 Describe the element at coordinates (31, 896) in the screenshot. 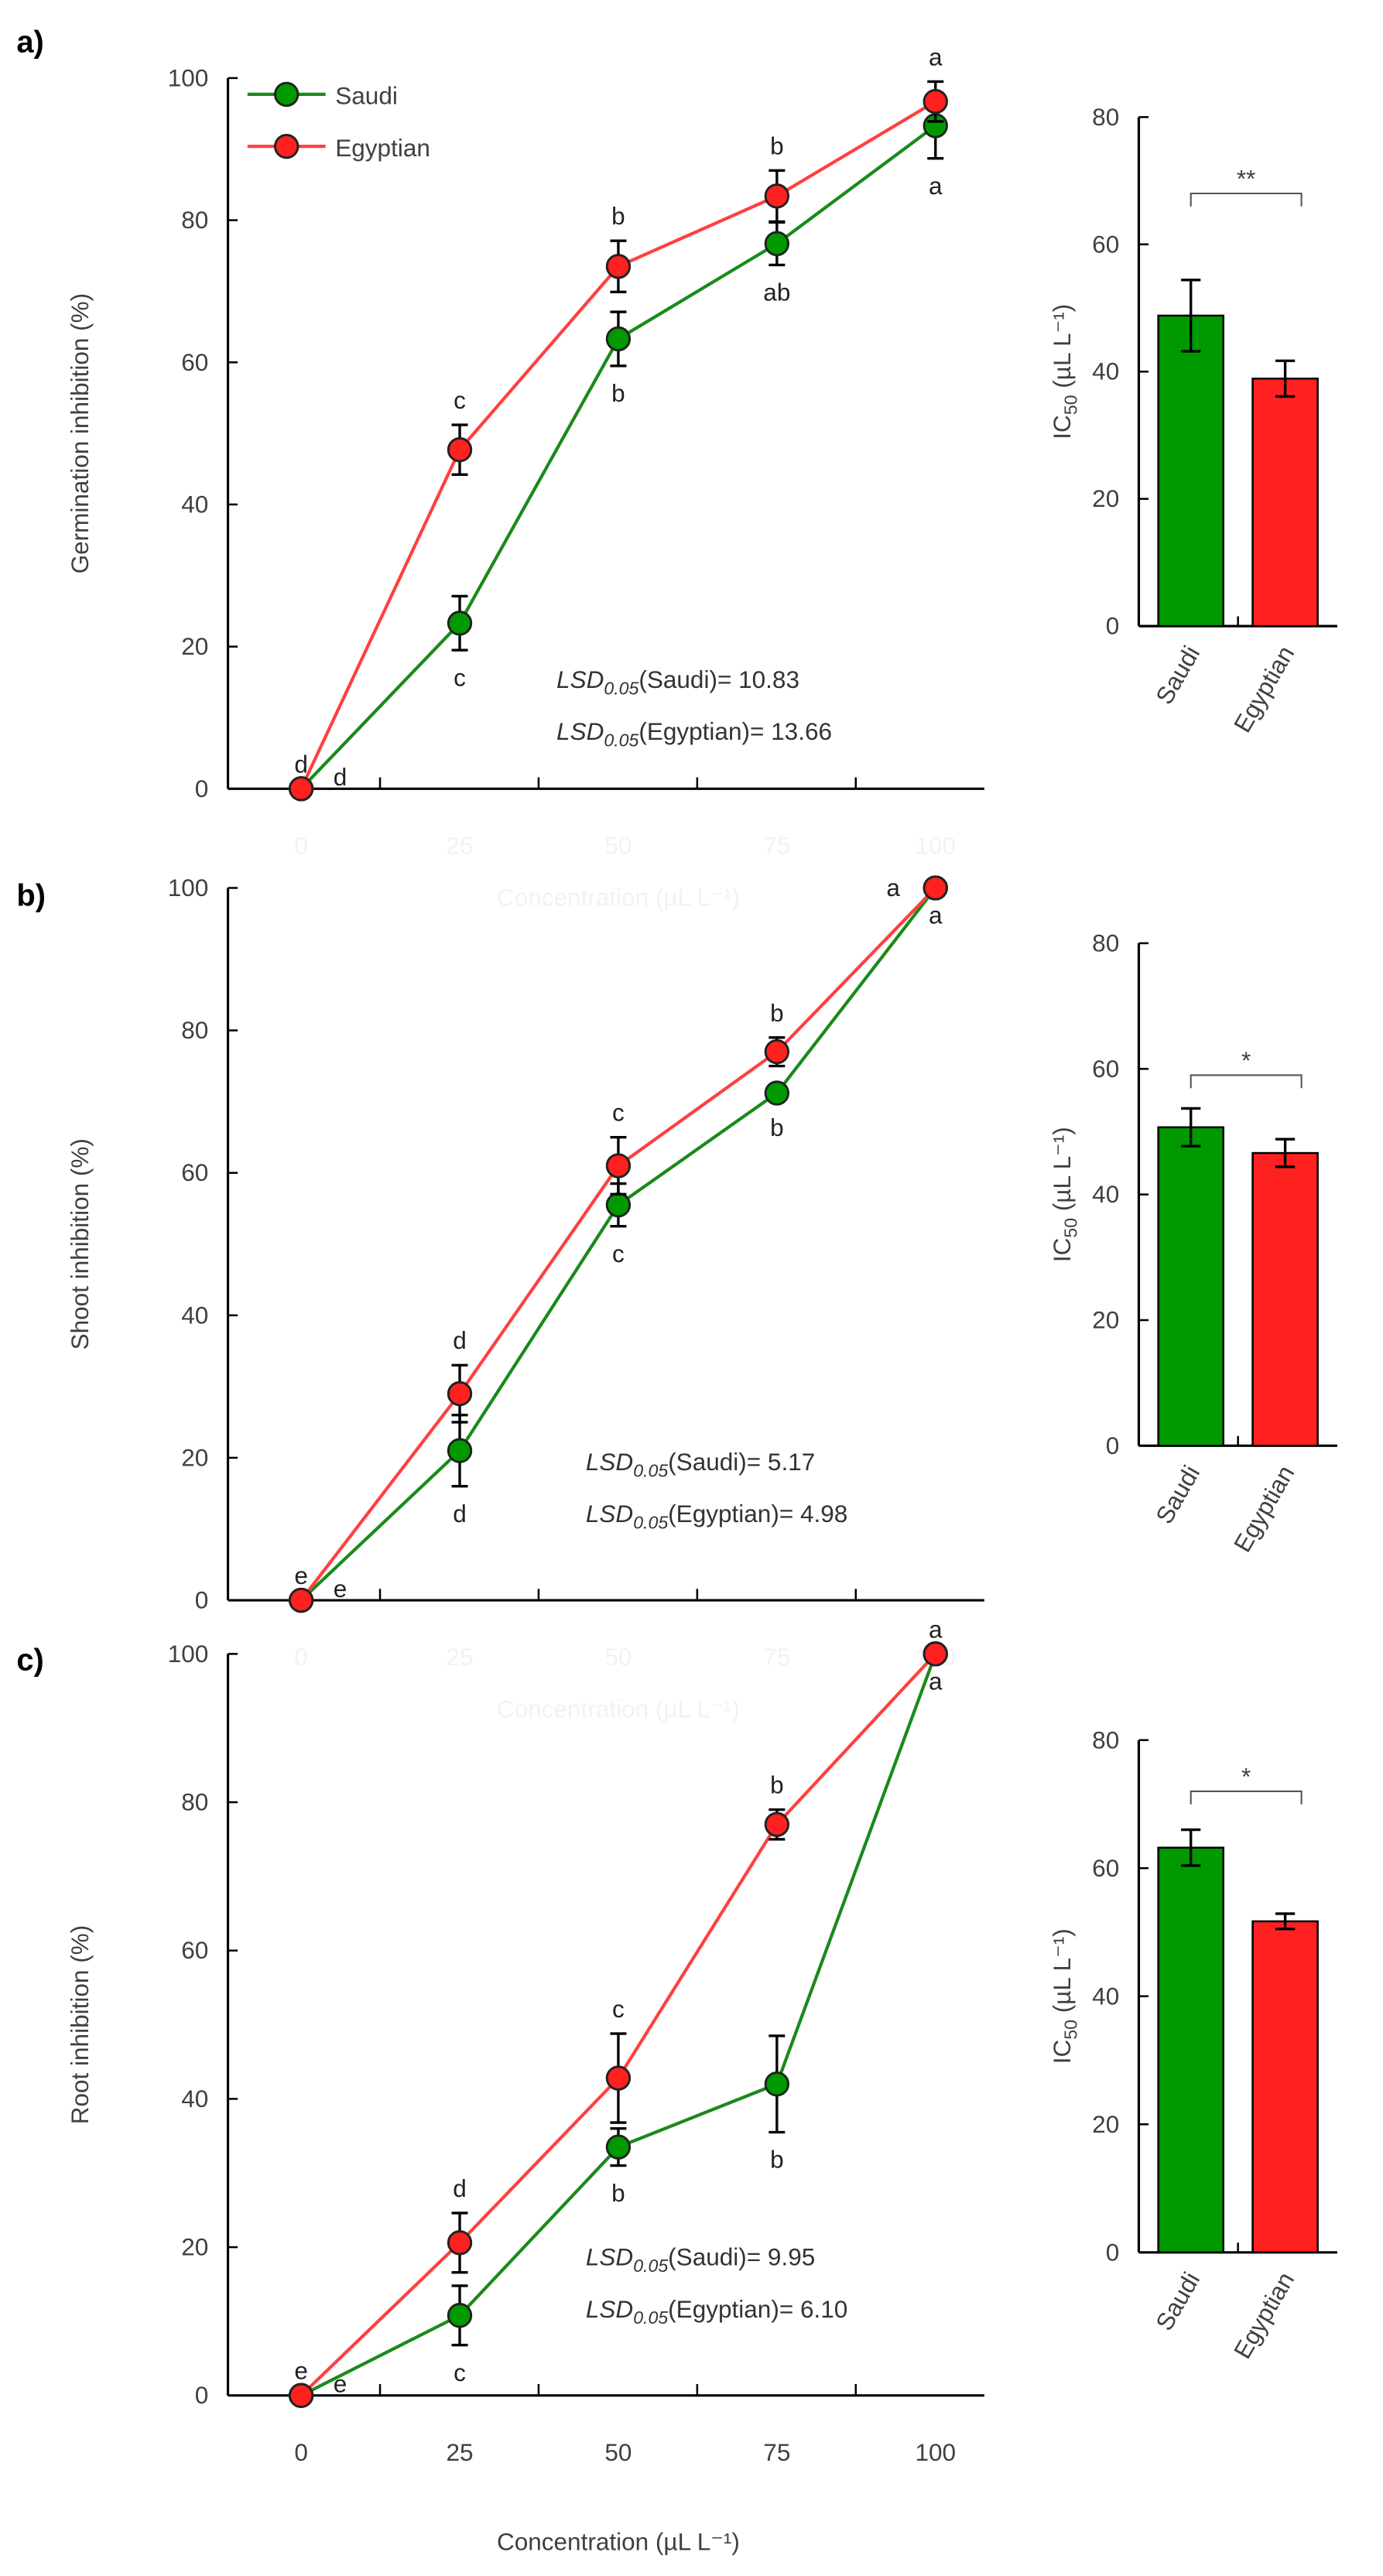

I see `panel-label: b)` at that location.